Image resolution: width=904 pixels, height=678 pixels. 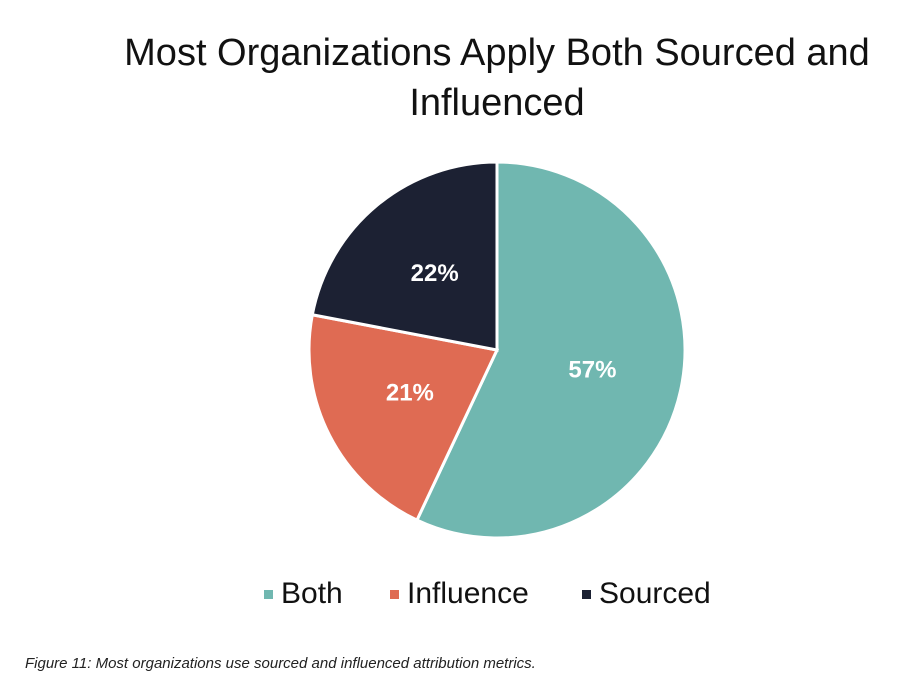 I want to click on value-label: 21%, so click(x=410, y=393).